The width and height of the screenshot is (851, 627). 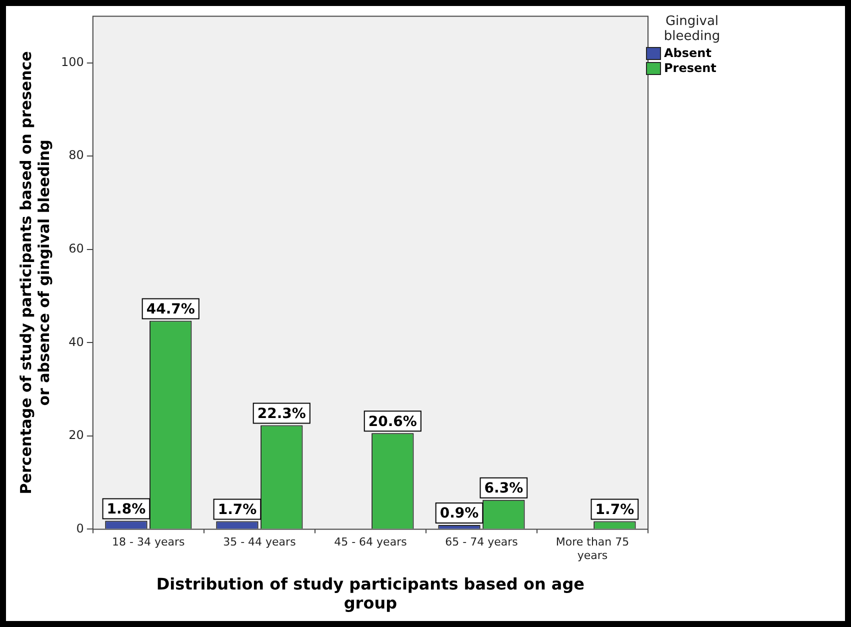 What do you see at coordinates (593, 549) in the screenshot?
I see `x-tick-label: More than 75 years` at bounding box center [593, 549].